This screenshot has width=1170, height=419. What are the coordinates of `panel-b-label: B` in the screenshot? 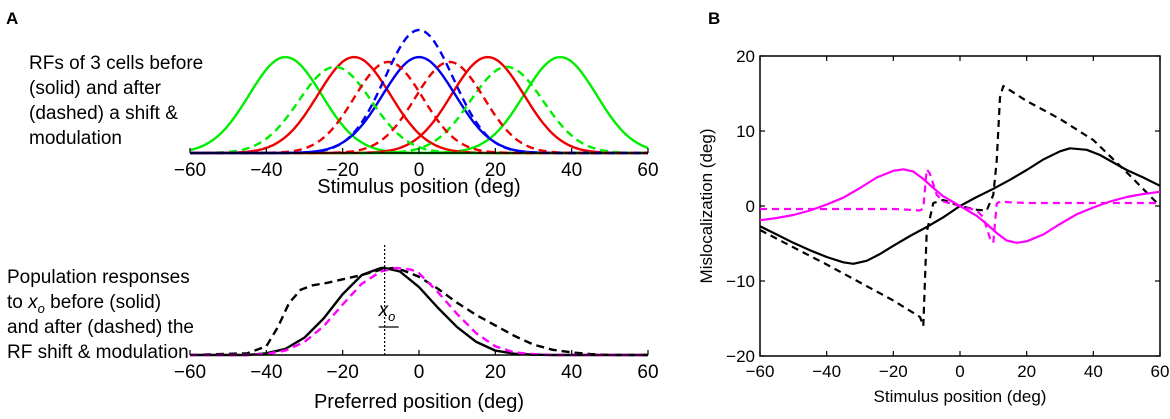 It's located at (714, 18).